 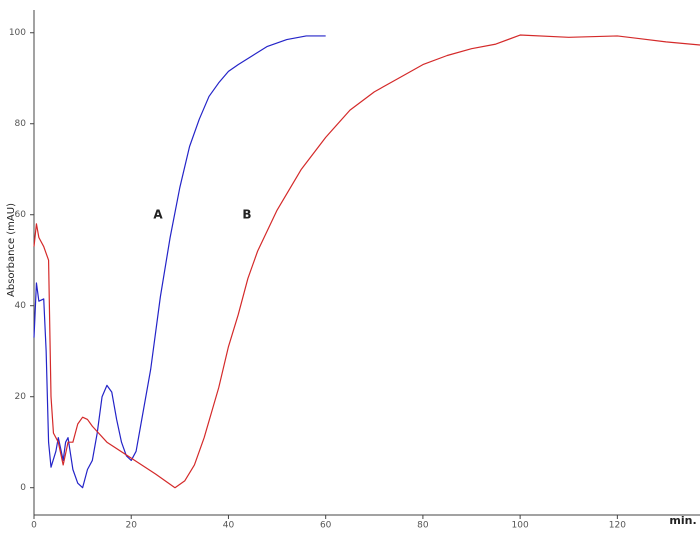 I want to click on x-tick-label: 0, so click(x=34, y=526).